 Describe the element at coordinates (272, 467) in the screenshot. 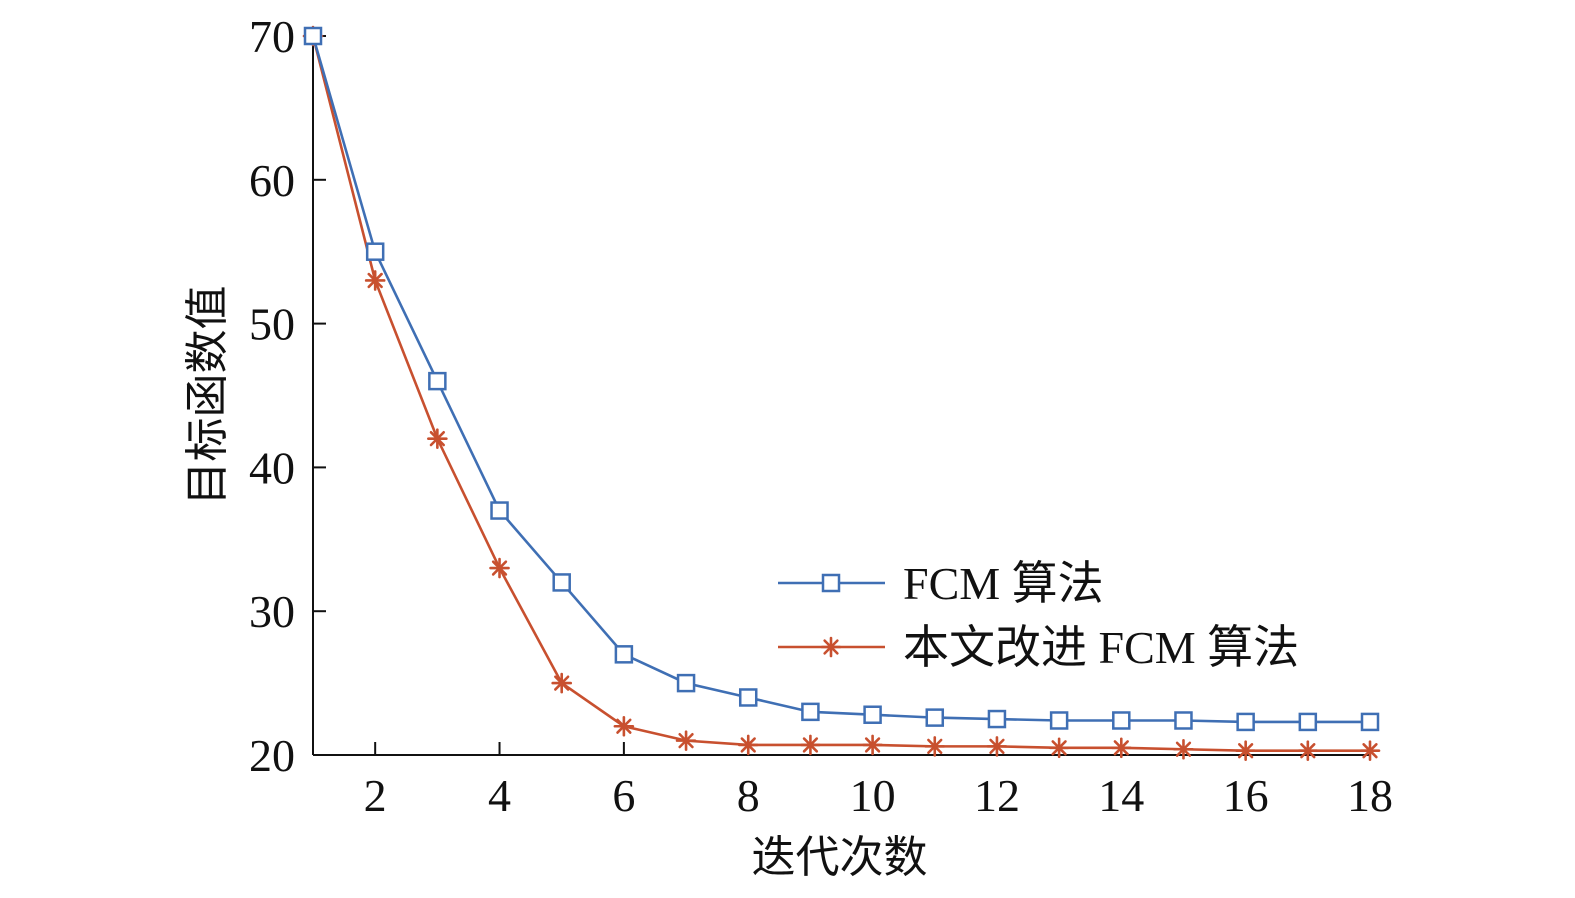

I see `y-tick-label: 40` at that location.